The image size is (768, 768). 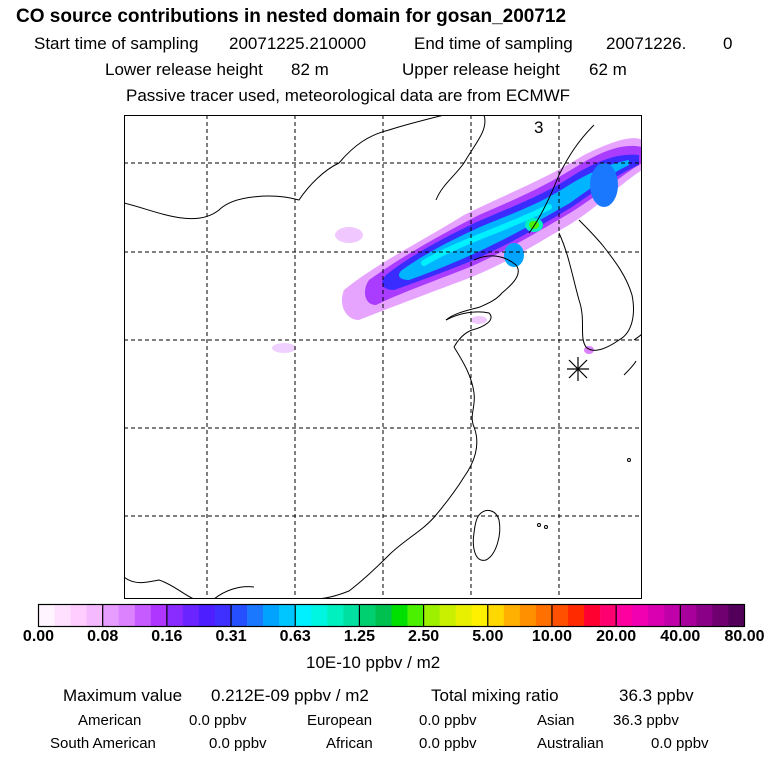 What do you see at coordinates (123, 695) in the screenshot?
I see `max-value-label: Maximum value` at bounding box center [123, 695].